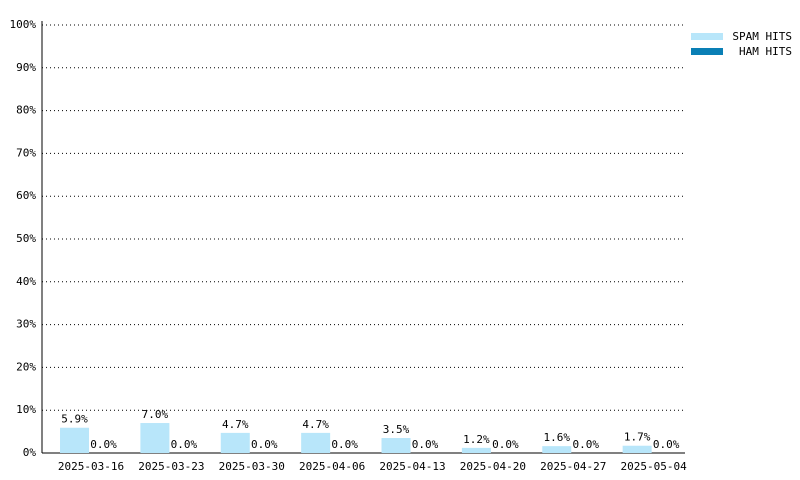  Describe the element at coordinates (26, 238) in the screenshot. I see `y-tick-label: 50%` at that location.